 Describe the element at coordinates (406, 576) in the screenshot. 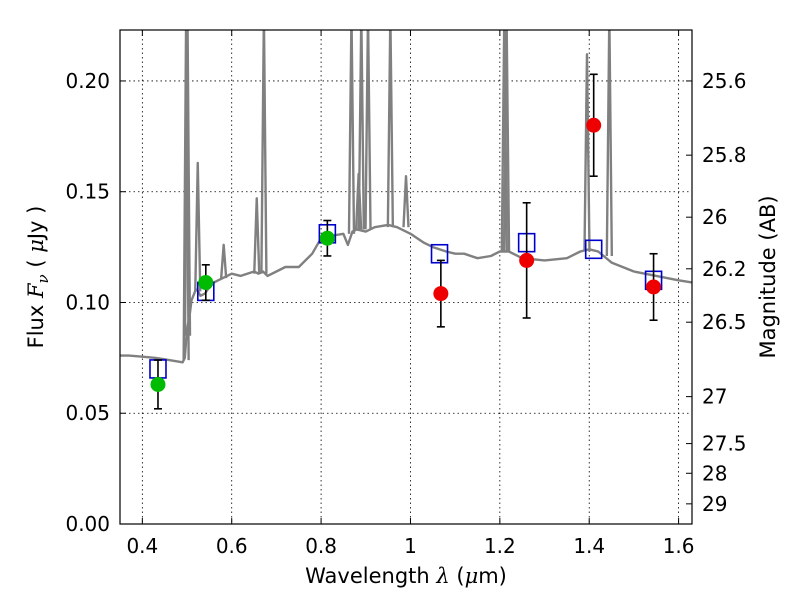

I see `x-axis-label: Wavelength λ (μm)` at that location.